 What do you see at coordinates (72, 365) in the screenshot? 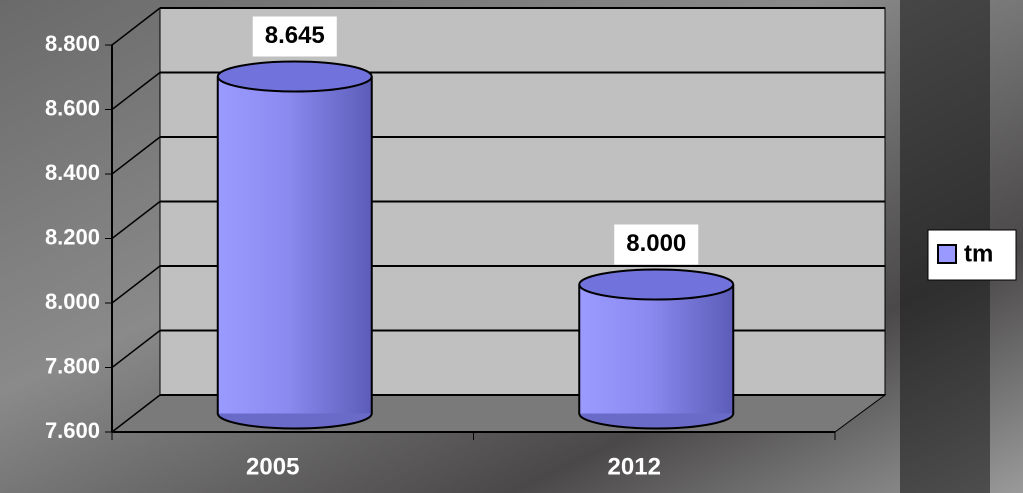
I see `y-tick-label: 7.800` at bounding box center [72, 365].